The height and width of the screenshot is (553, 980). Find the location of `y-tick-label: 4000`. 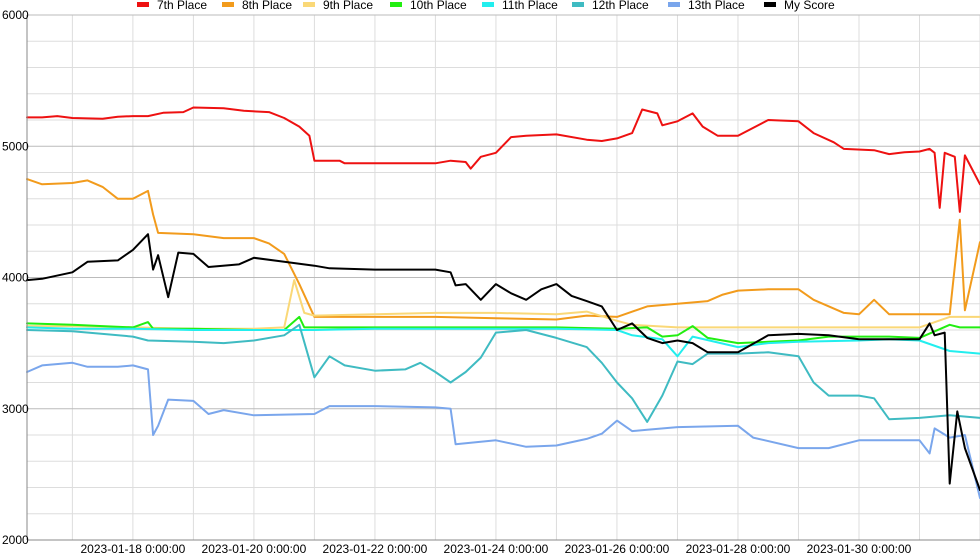

y-tick-label: 4000 is located at coordinates (15, 278).